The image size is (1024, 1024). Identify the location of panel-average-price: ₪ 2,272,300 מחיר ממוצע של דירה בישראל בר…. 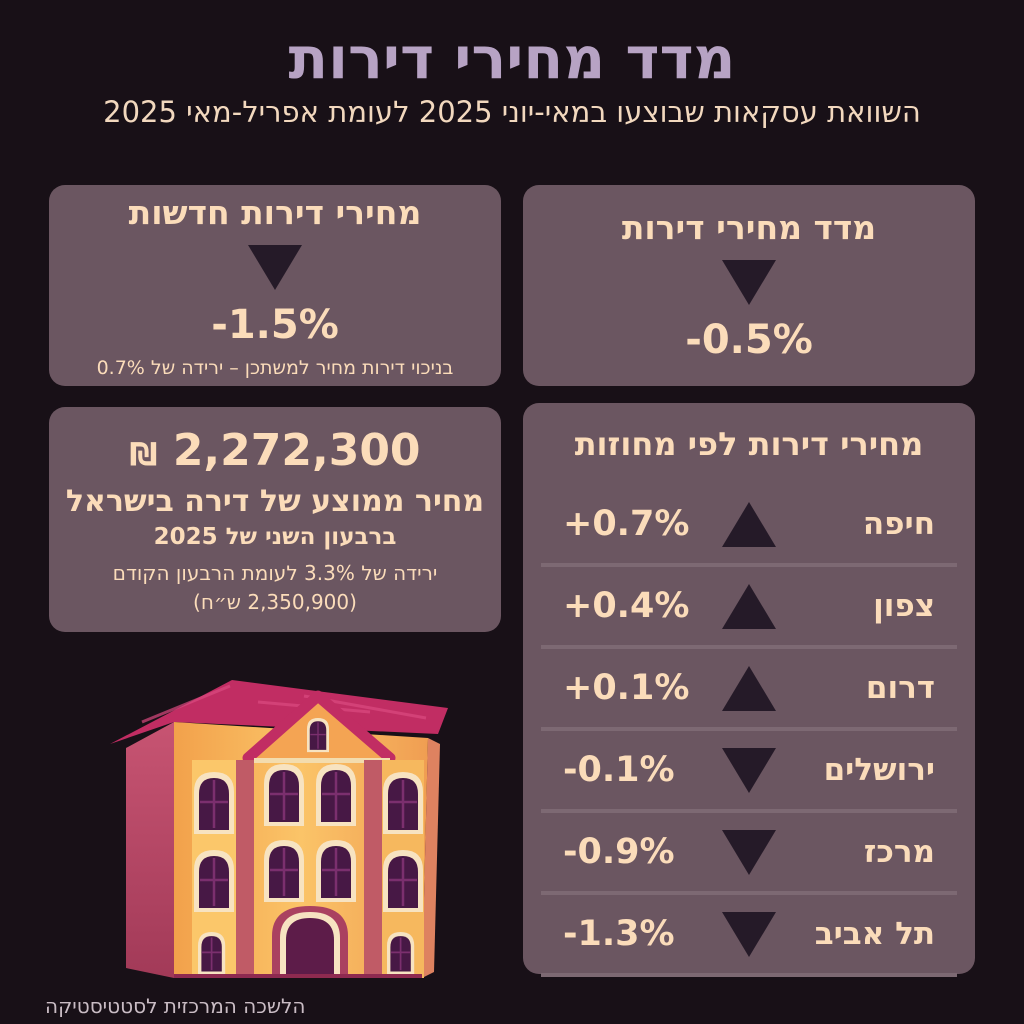
(275, 519).